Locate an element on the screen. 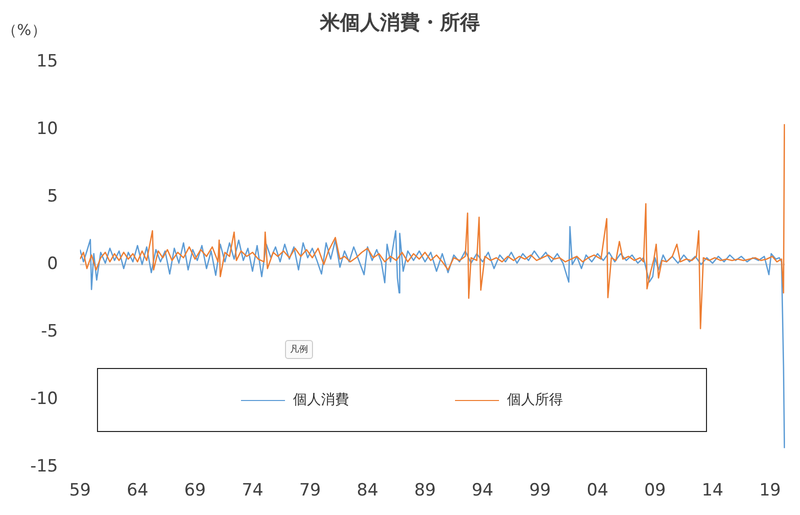  y-axis-title: （%） is located at coordinates (24, 29).